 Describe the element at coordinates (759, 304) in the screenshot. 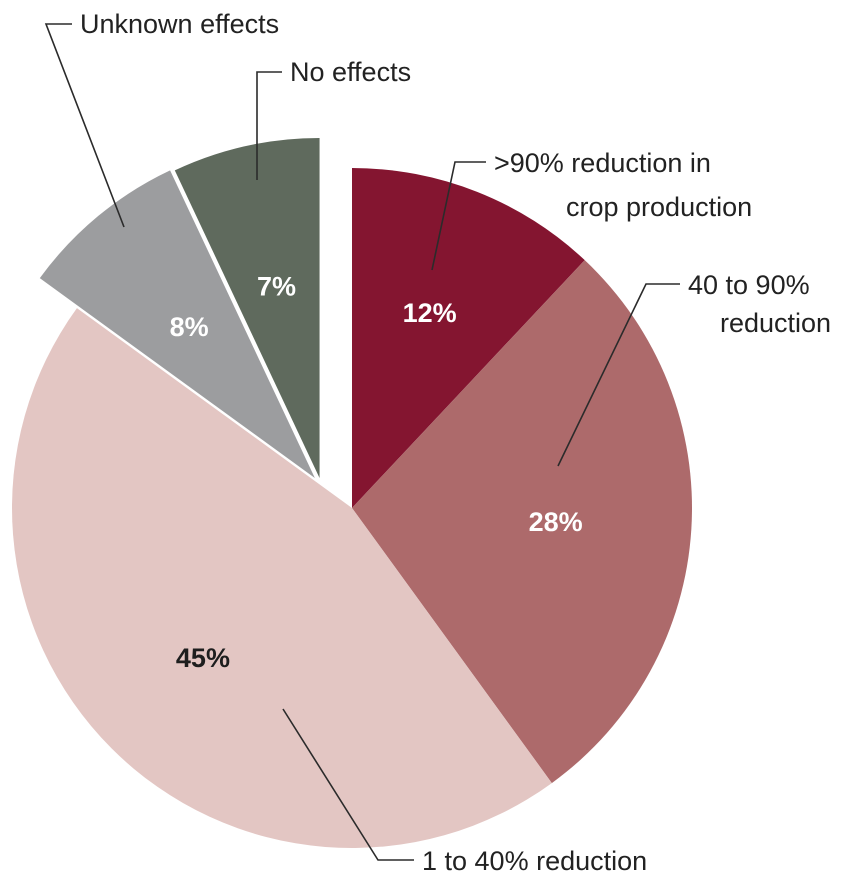

I see `category-label-40-to-90-reduction: 40 to 90% reduction` at that location.